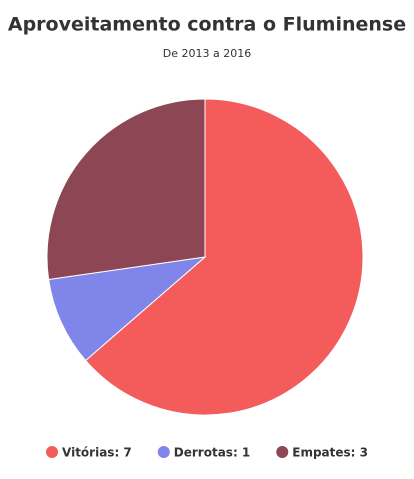 This screenshot has height=479, width=414. I want to click on chart-title: Aproveitamento contra o Fluminense, so click(207, 25).